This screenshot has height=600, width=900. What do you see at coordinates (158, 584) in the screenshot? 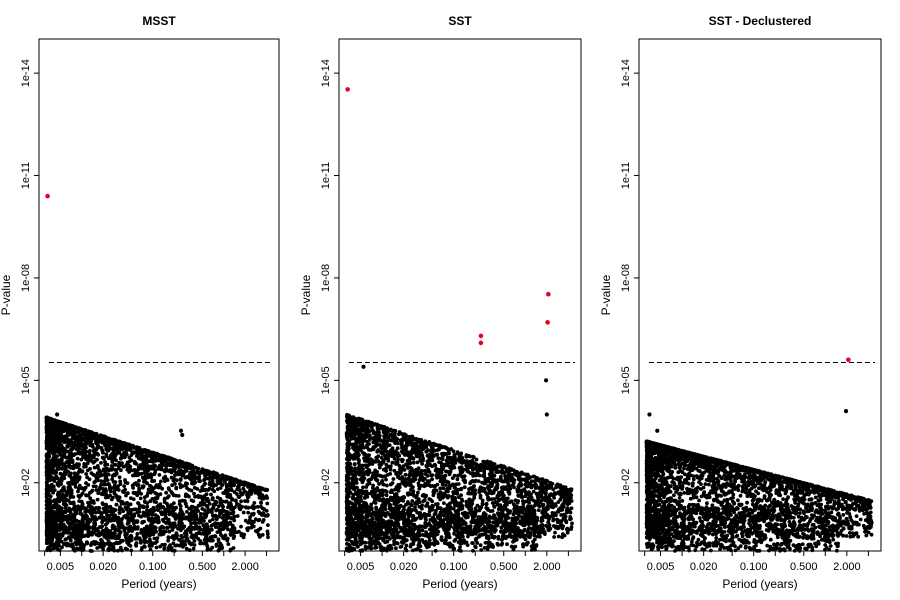
I see `x-axis-label: Period (years)` at bounding box center [158, 584].